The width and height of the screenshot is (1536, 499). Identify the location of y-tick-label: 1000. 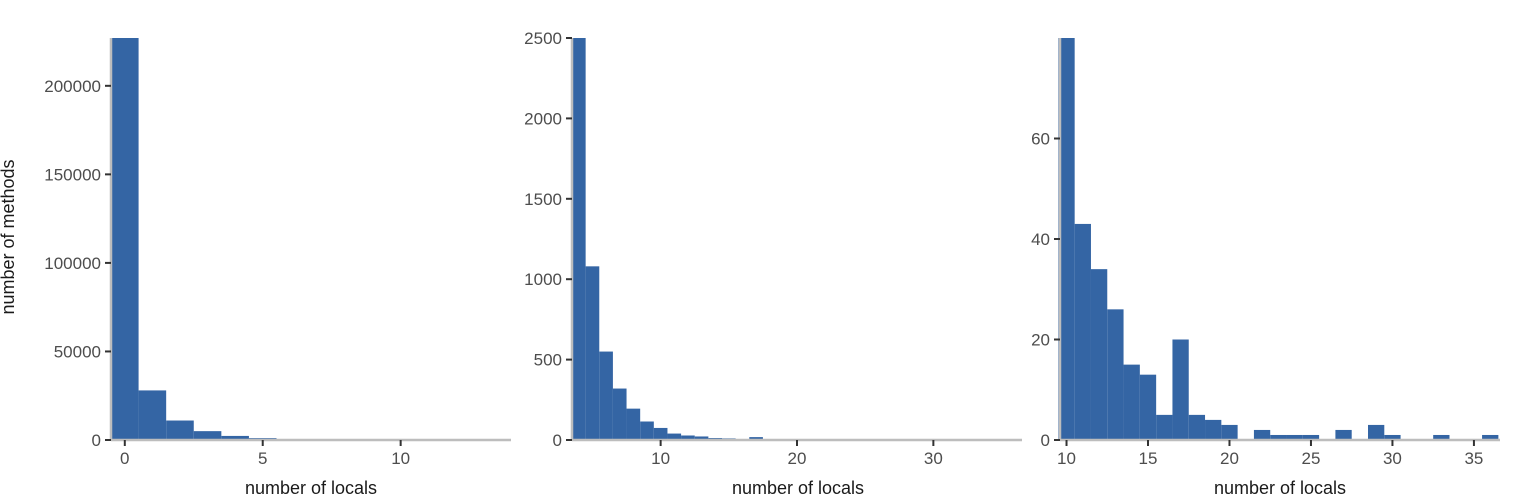
(543, 279).